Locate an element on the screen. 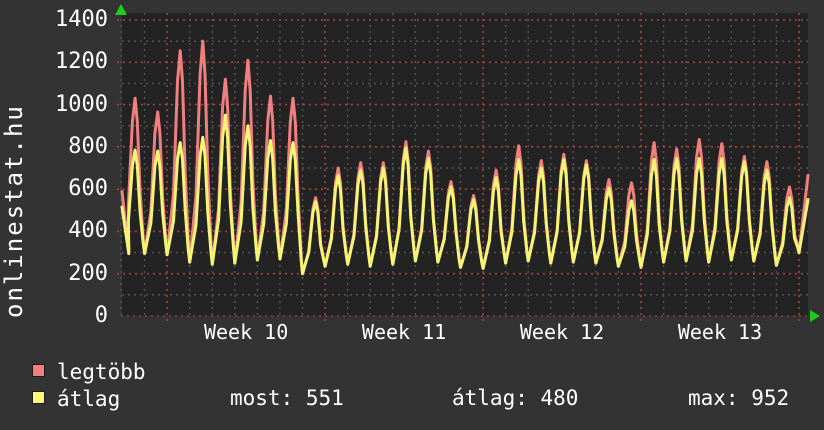 The image size is (824, 430). stat-item-1: átlag: 480 is located at coordinates (515, 398).